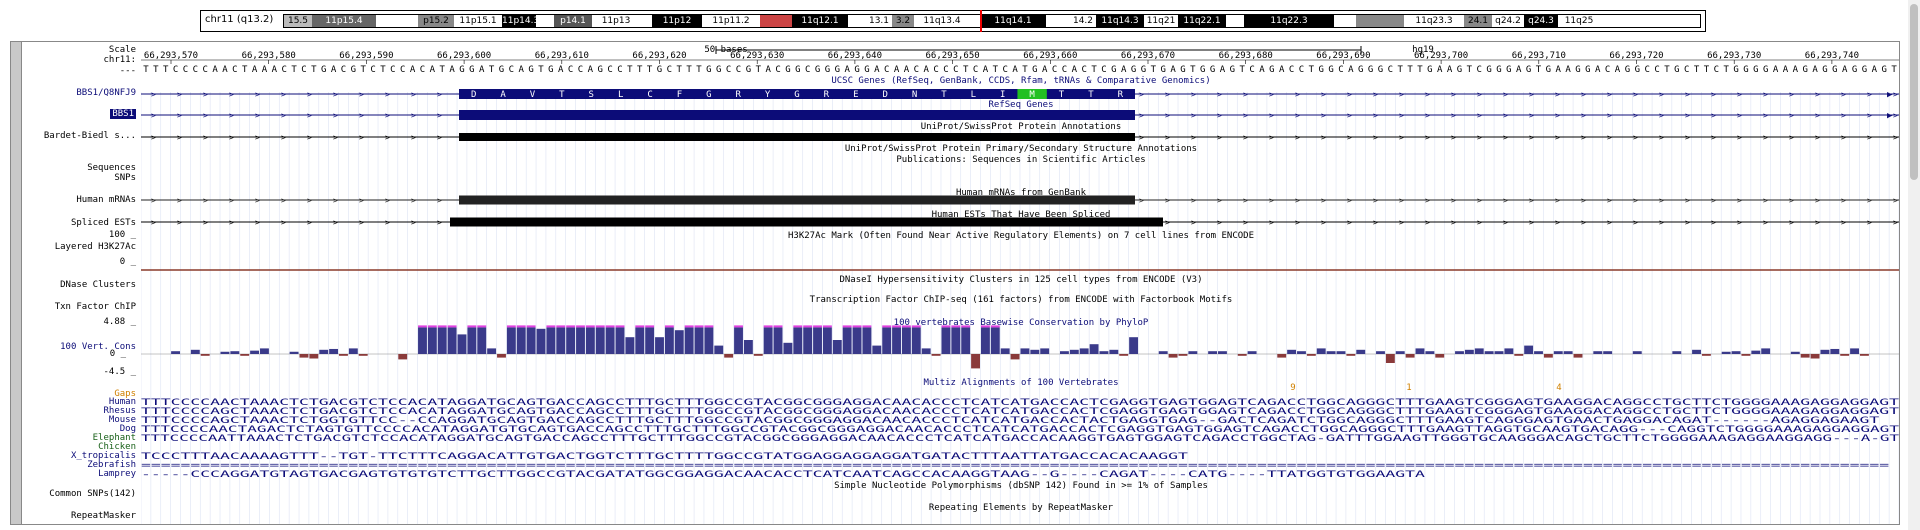 The height and width of the screenshot is (530, 1920). Describe the element at coordinates (92, 494) in the screenshot. I see `common-snps-label: Common SNPs(142)` at that location.